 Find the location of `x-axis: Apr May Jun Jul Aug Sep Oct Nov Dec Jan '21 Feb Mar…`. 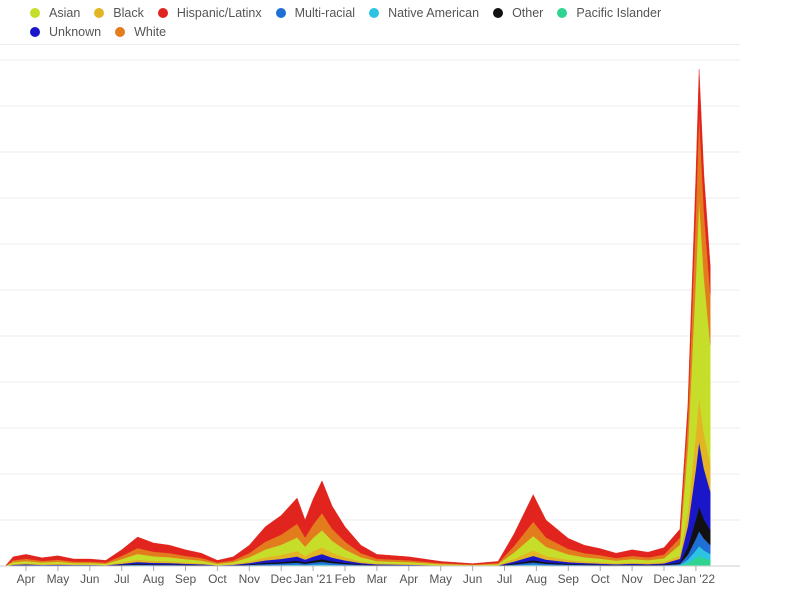

x-axis: Apr May Jun Jul Aug Sep Oct Nov Dec Jan '21 Feb Mar… is located at coordinates (370, 575).